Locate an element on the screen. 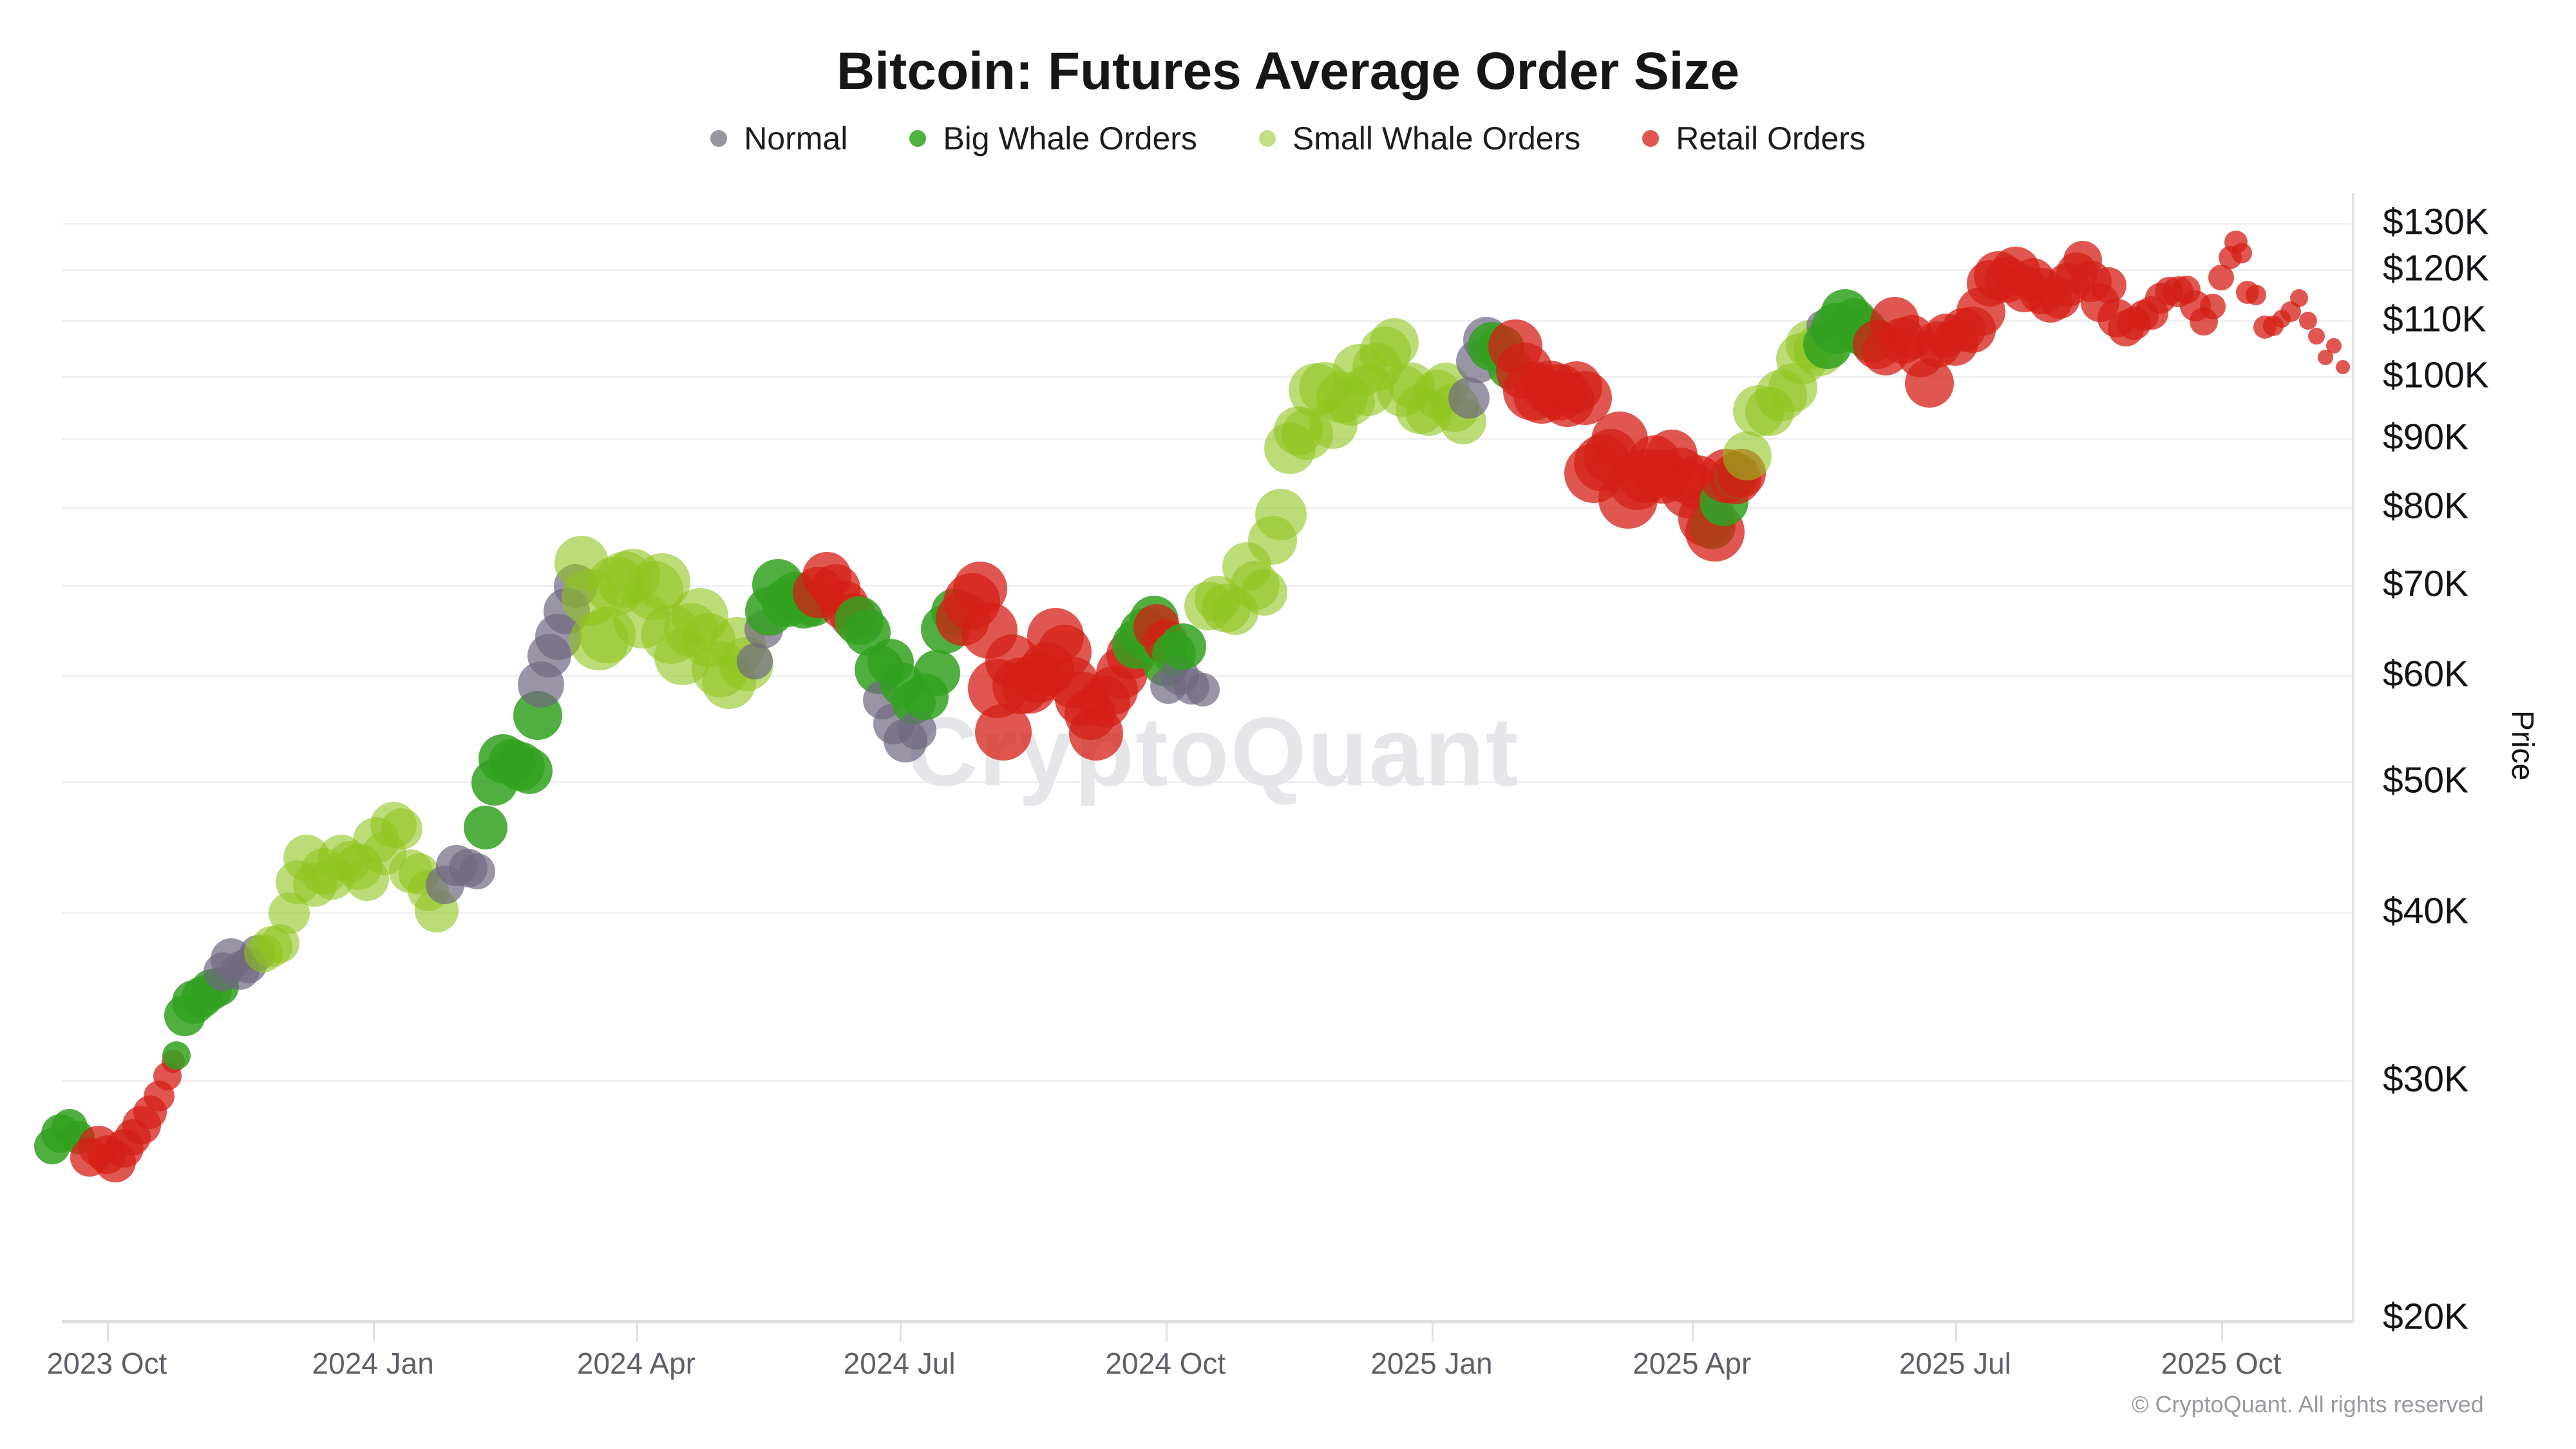  small_whale-legend-dot-icon is located at coordinates (1267, 139).